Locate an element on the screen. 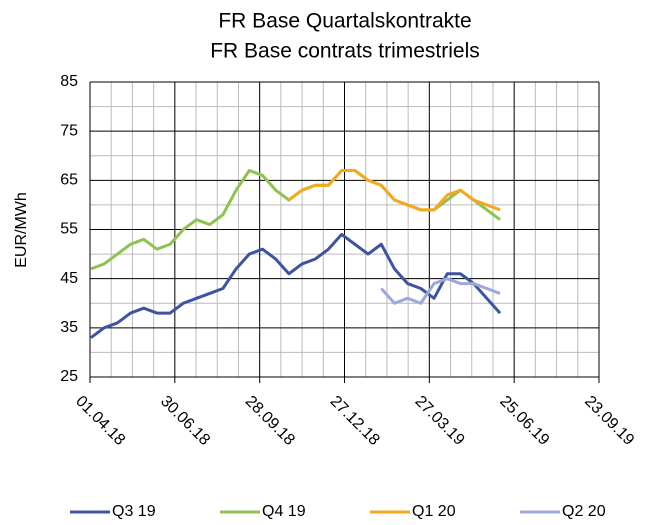 The width and height of the screenshot is (663, 525). y-tick-label: 35 is located at coordinates (69, 327).